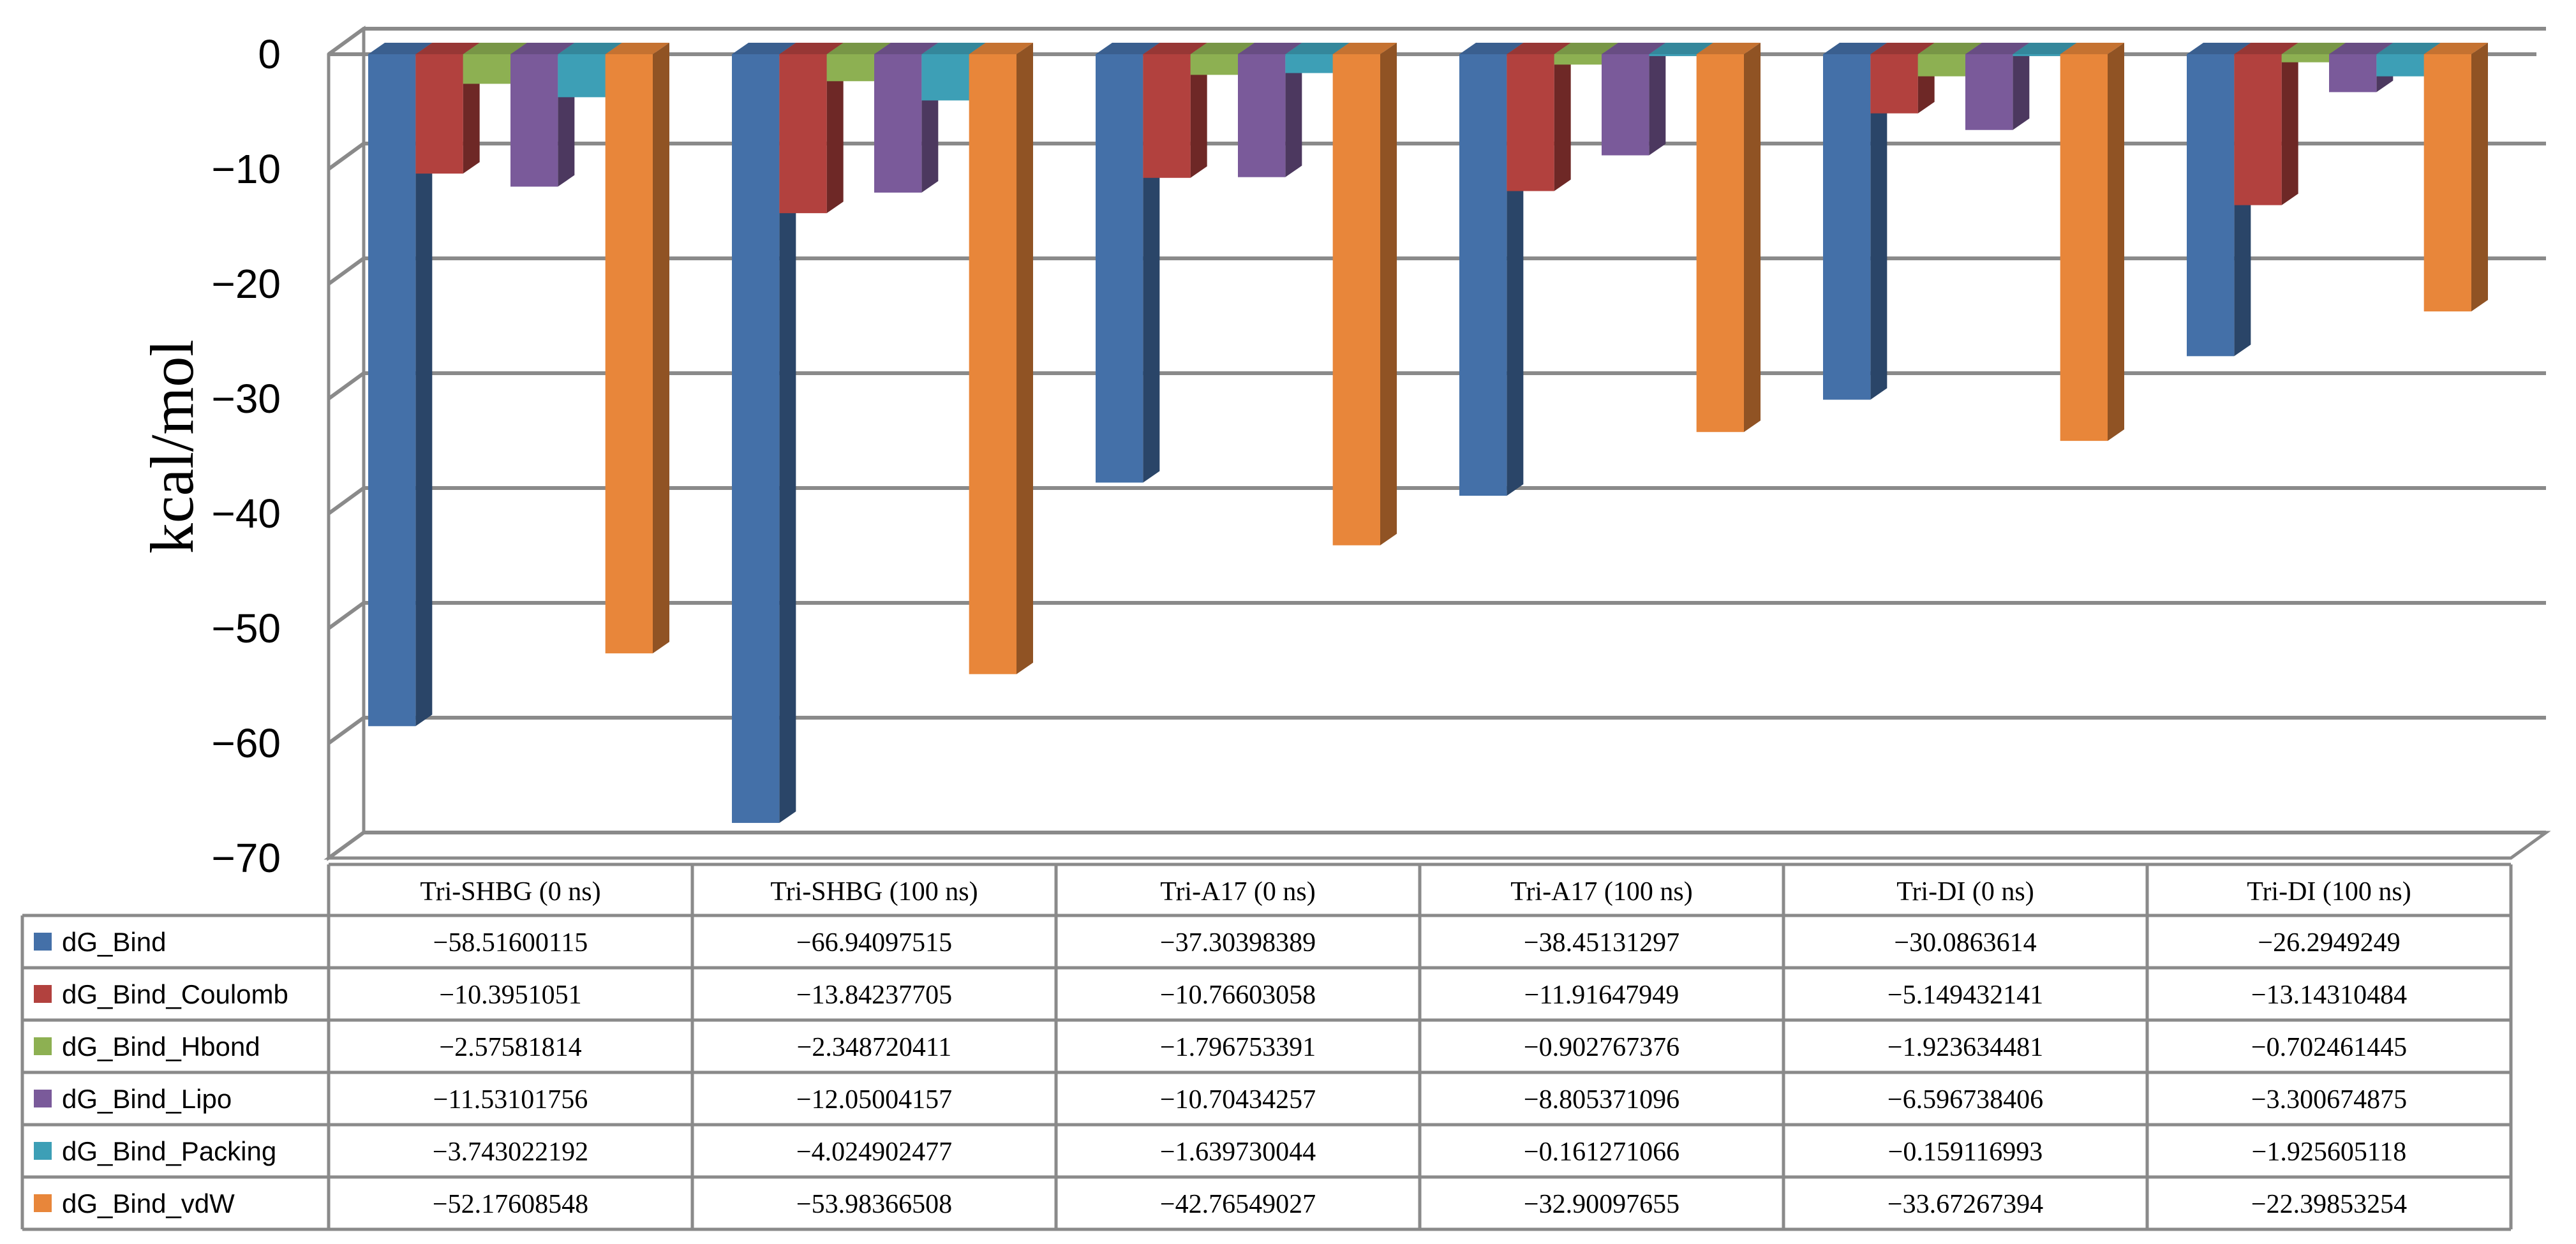 The width and height of the screenshot is (2576, 1244). I want to click on legend-label: dG_Bind_Coulomb, so click(175, 994).